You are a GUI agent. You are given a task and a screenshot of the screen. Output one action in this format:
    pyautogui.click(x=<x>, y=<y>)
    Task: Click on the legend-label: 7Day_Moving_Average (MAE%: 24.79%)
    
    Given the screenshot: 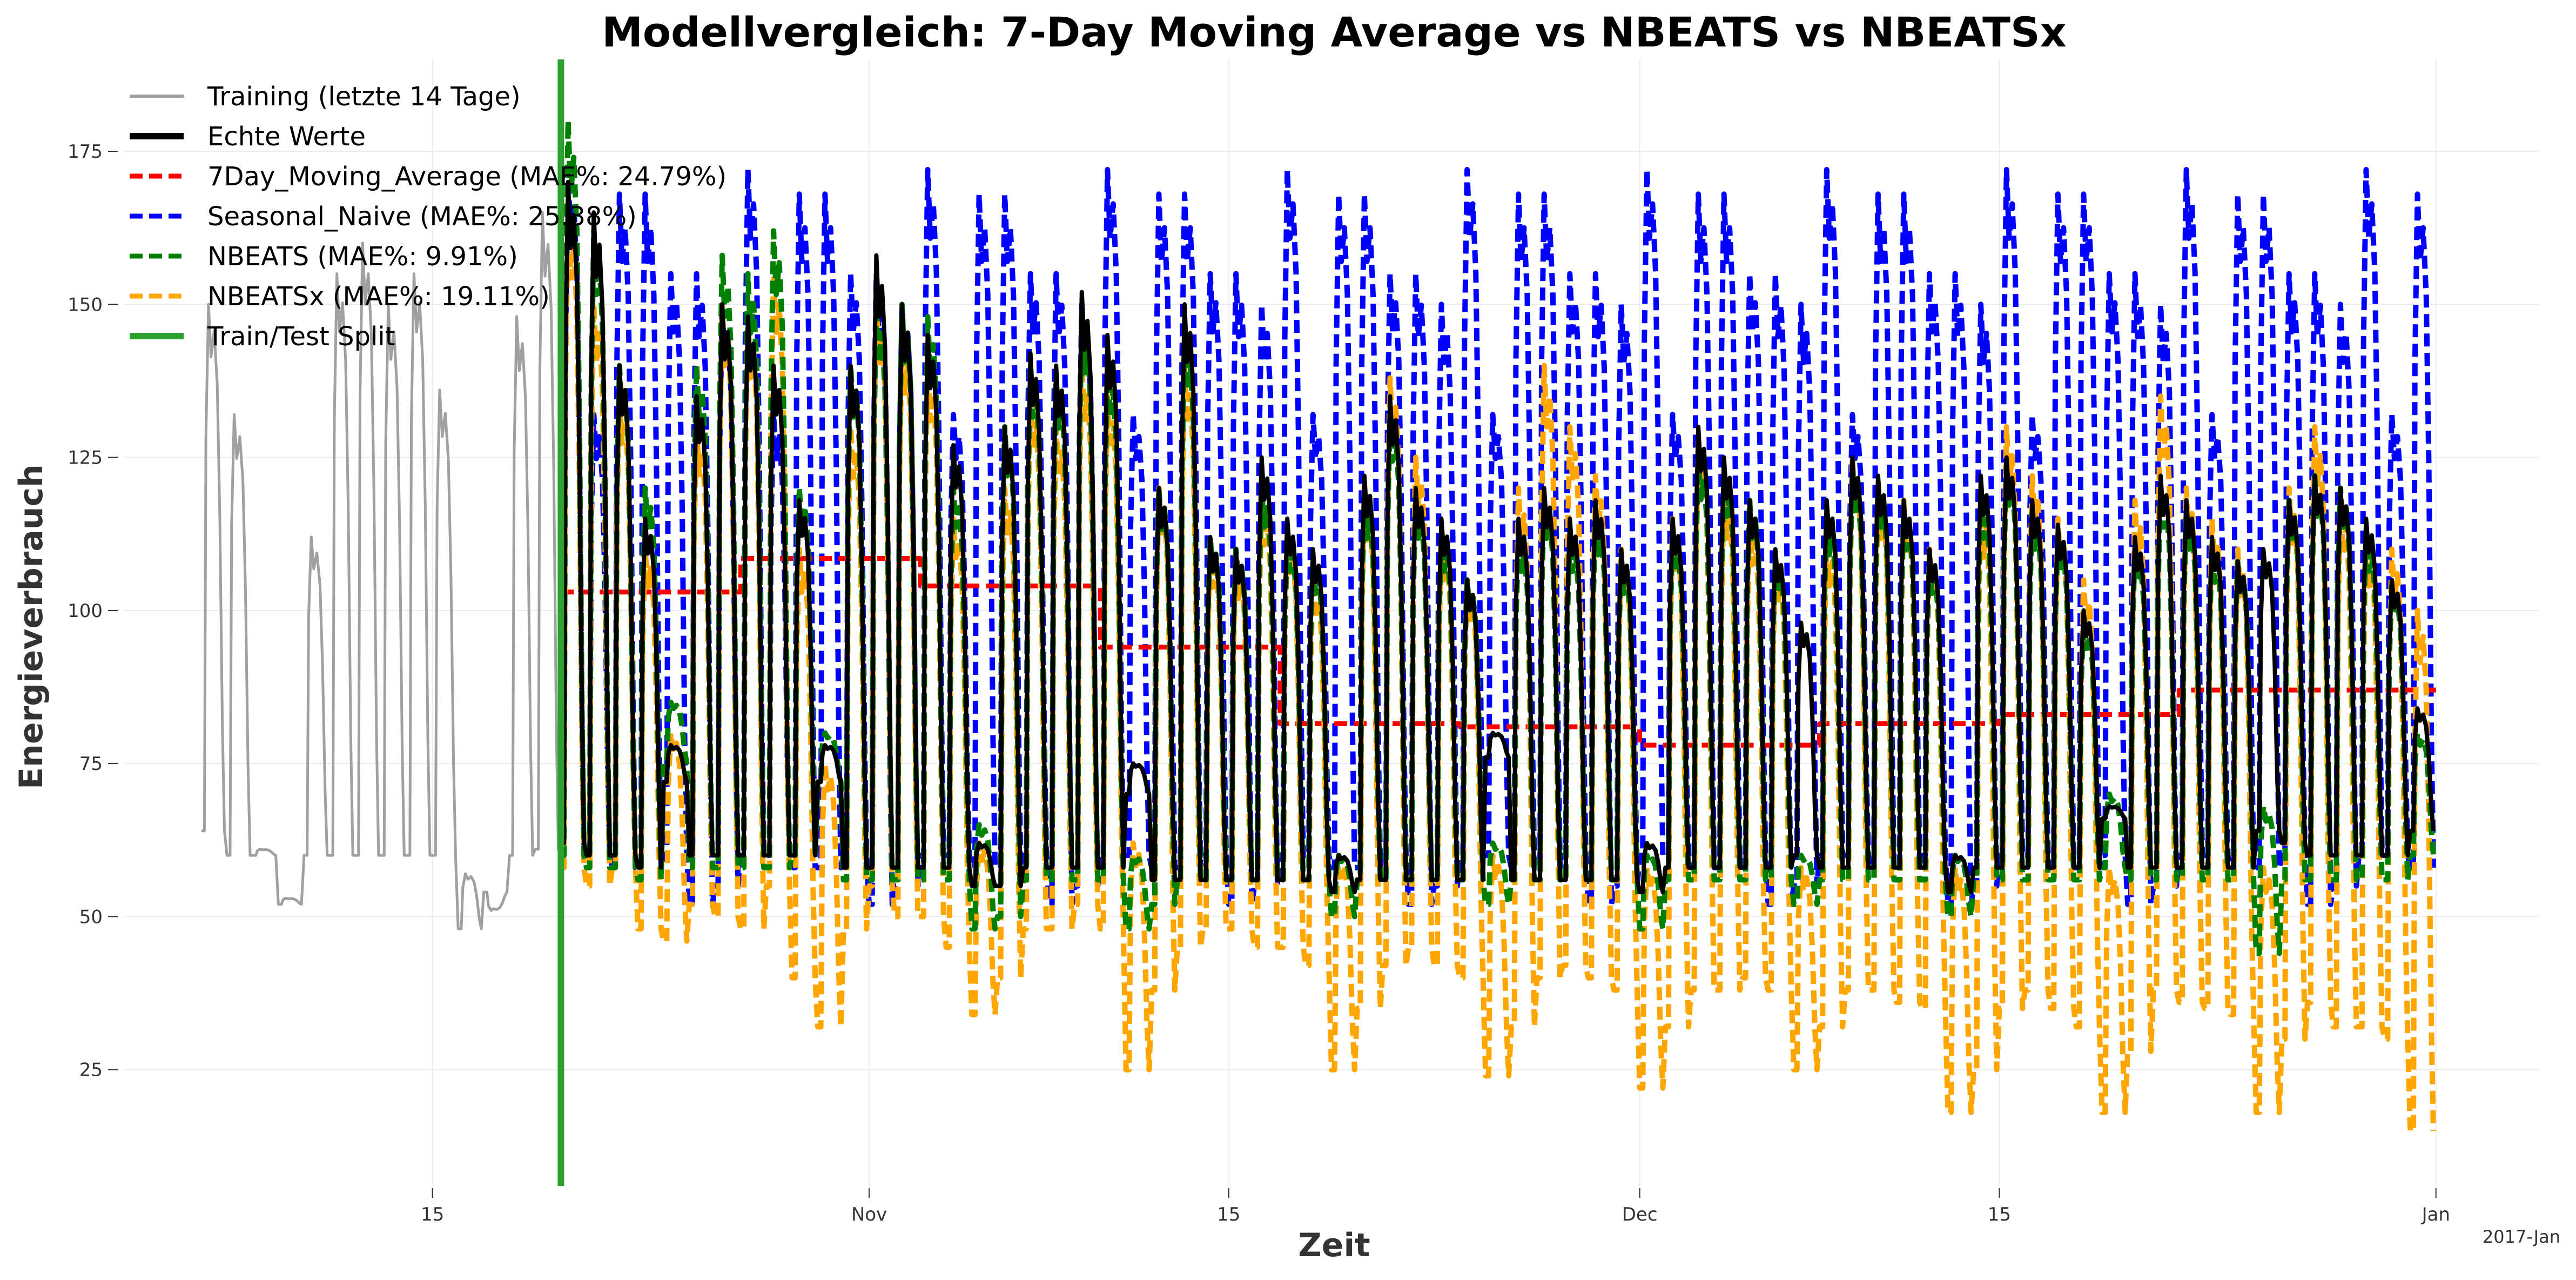 What is the action you would take?
    pyautogui.click(x=467, y=177)
    